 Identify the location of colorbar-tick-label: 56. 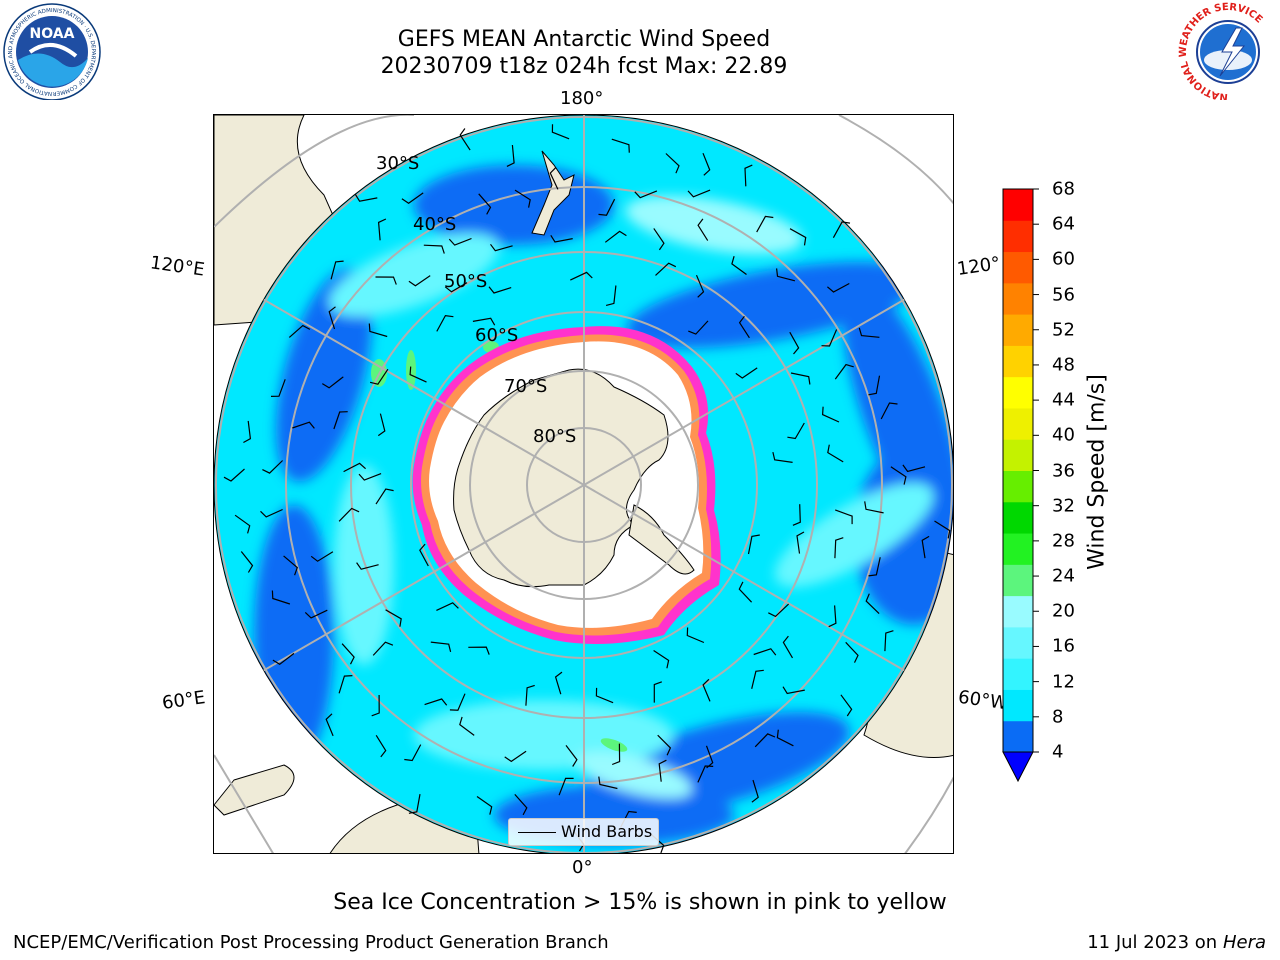
(1063, 295).